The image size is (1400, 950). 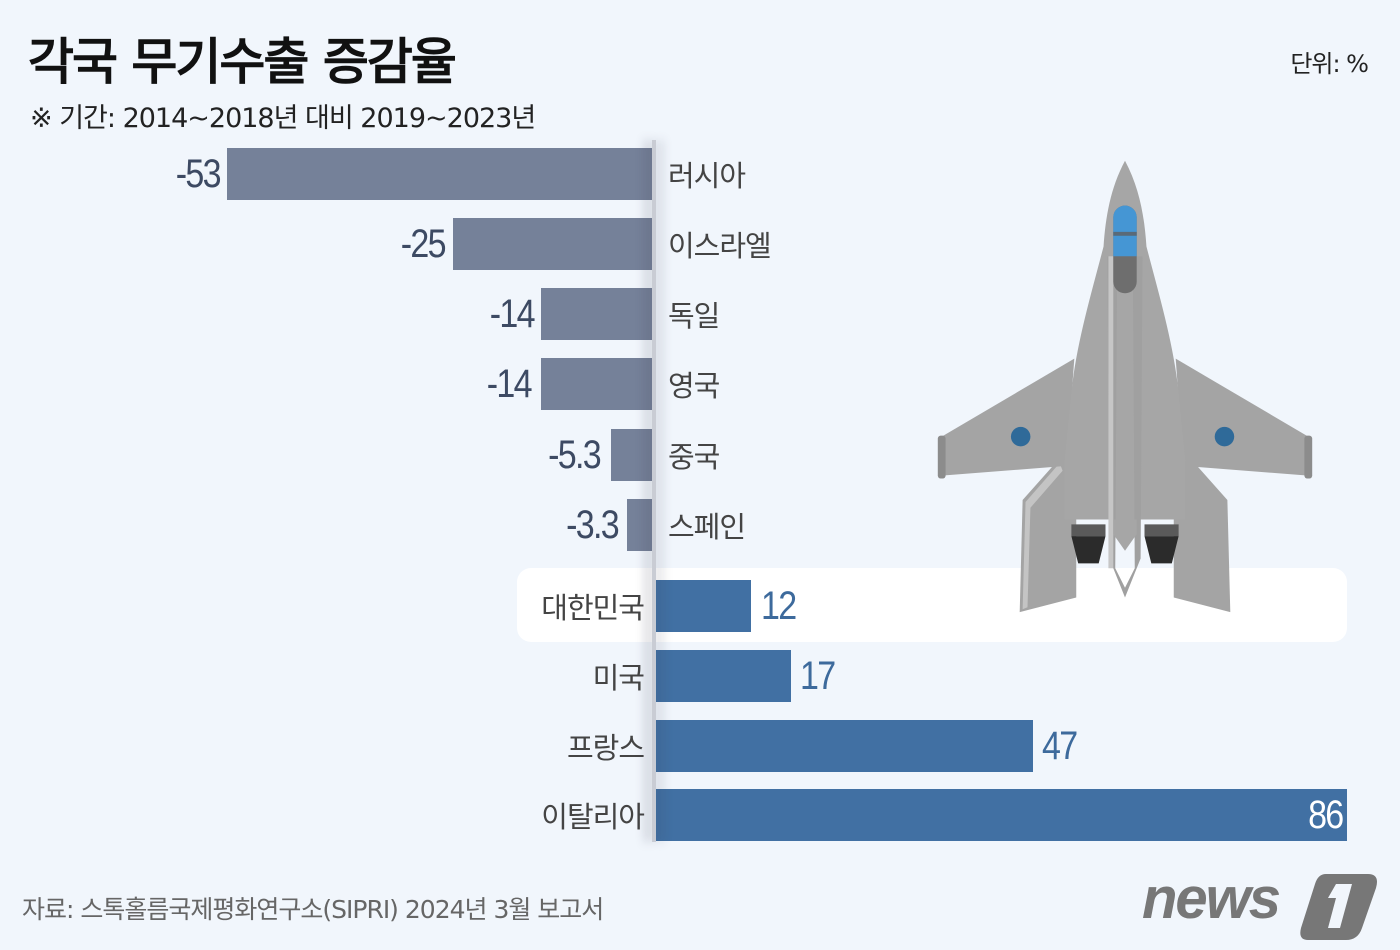 What do you see at coordinates (779, 606) in the screenshot?
I see `value-label: 12` at bounding box center [779, 606].